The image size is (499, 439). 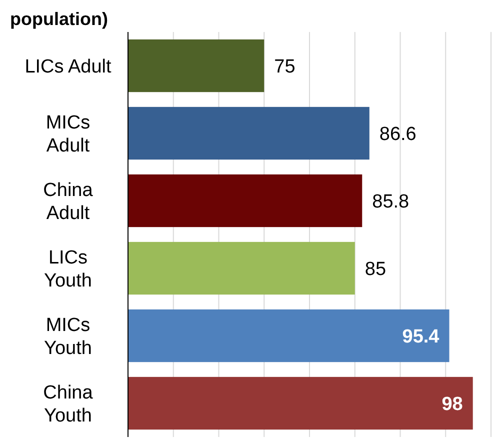 What do you see at coordinates (375, 269) in the screenshot?
I see `data-label: 85` at bounding box center [375, 269].